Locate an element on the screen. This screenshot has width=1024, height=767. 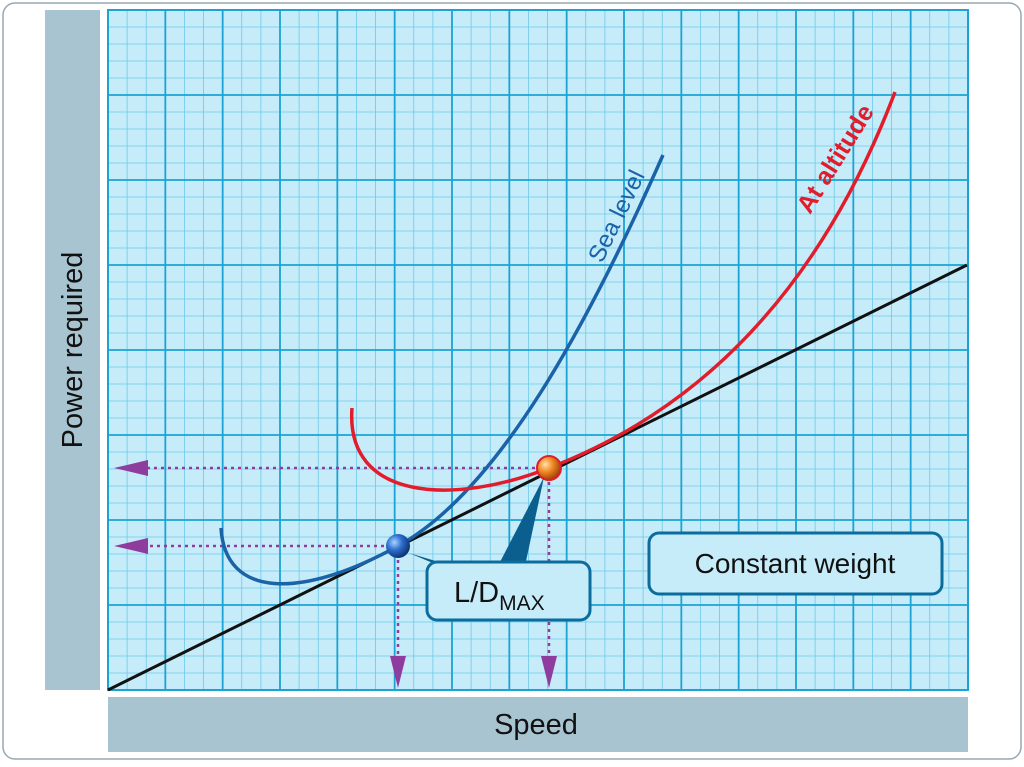
guide-arrowheads is located at coordinates (335, 574).